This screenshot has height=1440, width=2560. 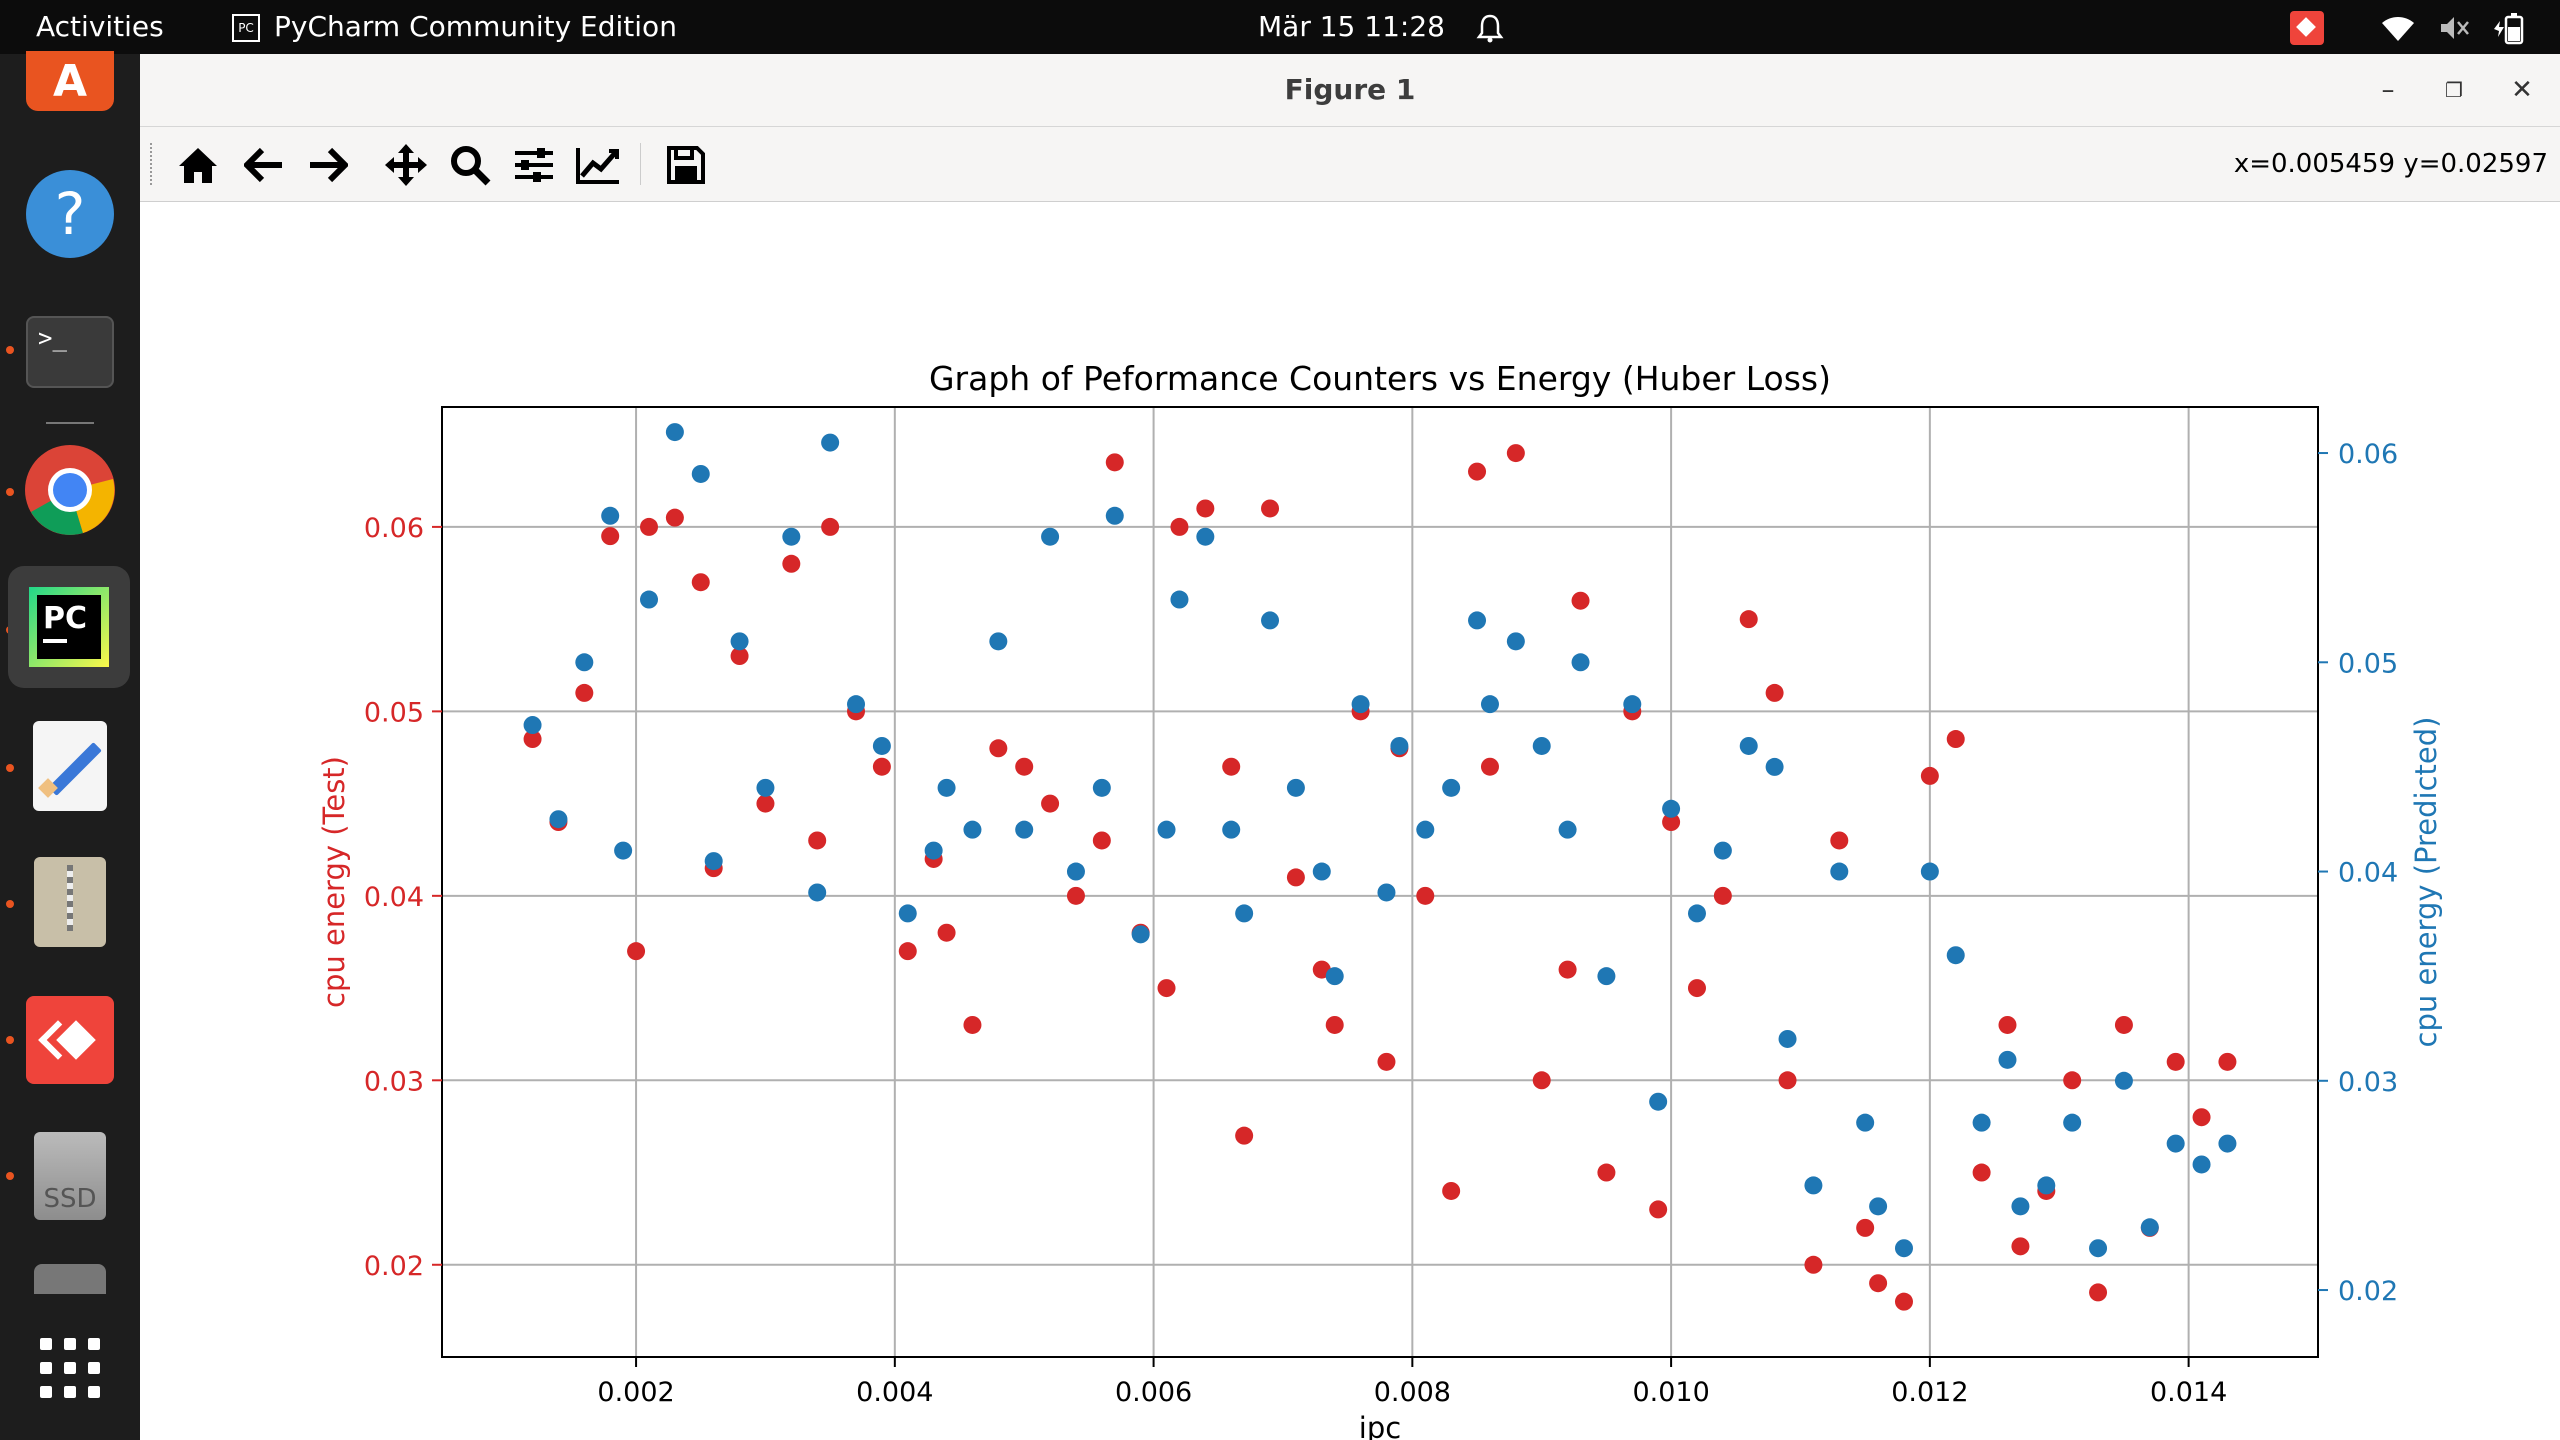 What do you see at coordinates (70, 214) in the screenshot?
I see `dock-help: ?` at bounding box center [70, 214].